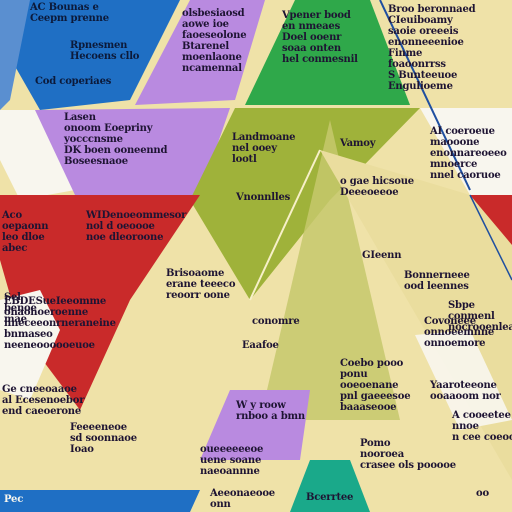  What do you see at coordinates (377, 187) in the screenshot?
I see `text-block-14: o gae hicsoue Deeeoeeoe` at bounding box center [377, 187].